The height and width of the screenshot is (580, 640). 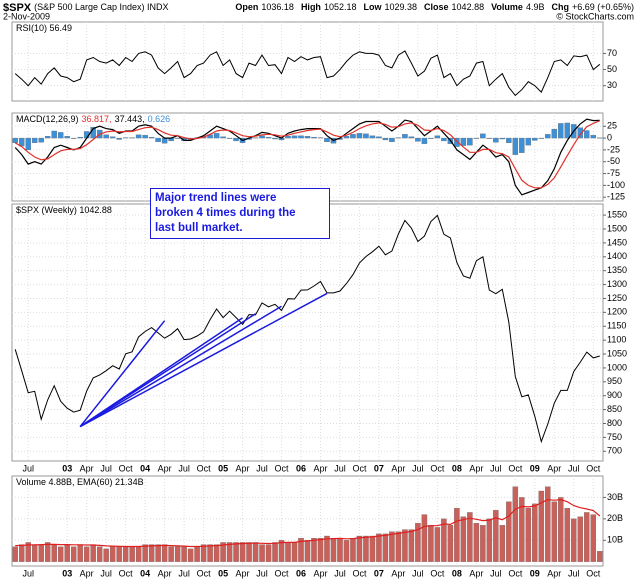 I want to click on y-tick-label: 1100, so click(x=616, y=340).